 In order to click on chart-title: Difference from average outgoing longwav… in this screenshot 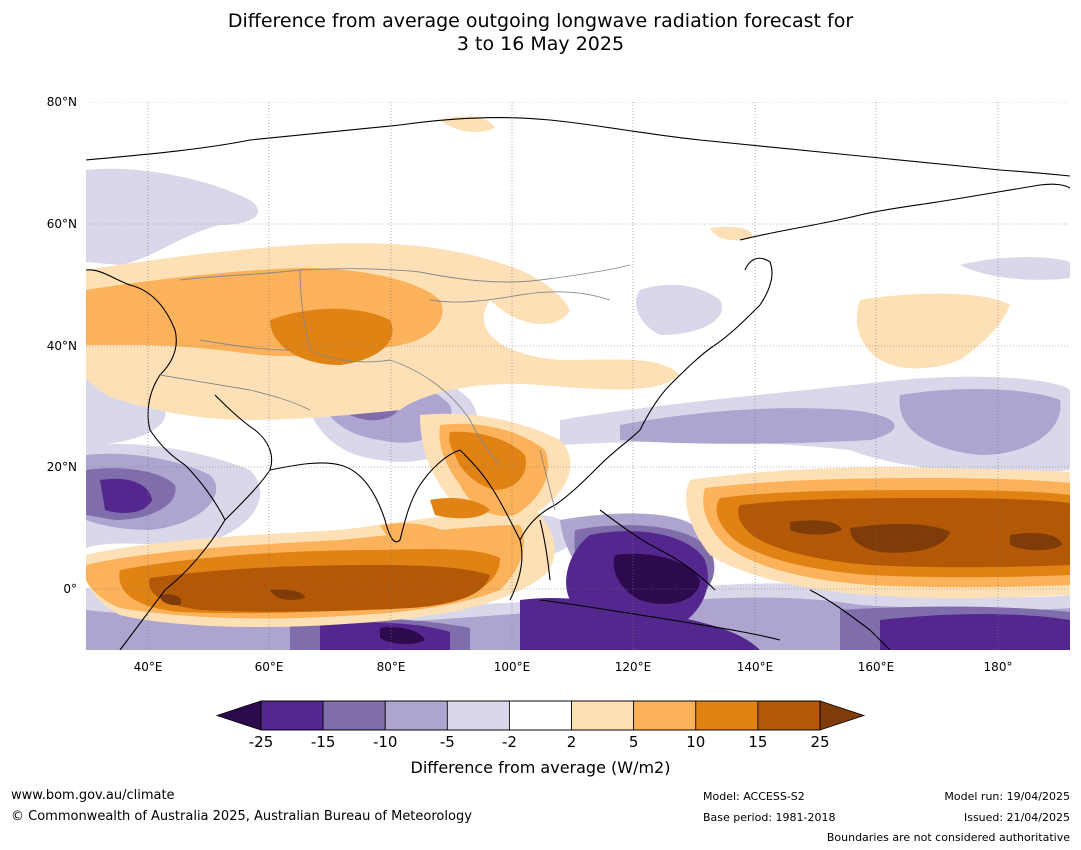, I will do `click(540, 33)`.